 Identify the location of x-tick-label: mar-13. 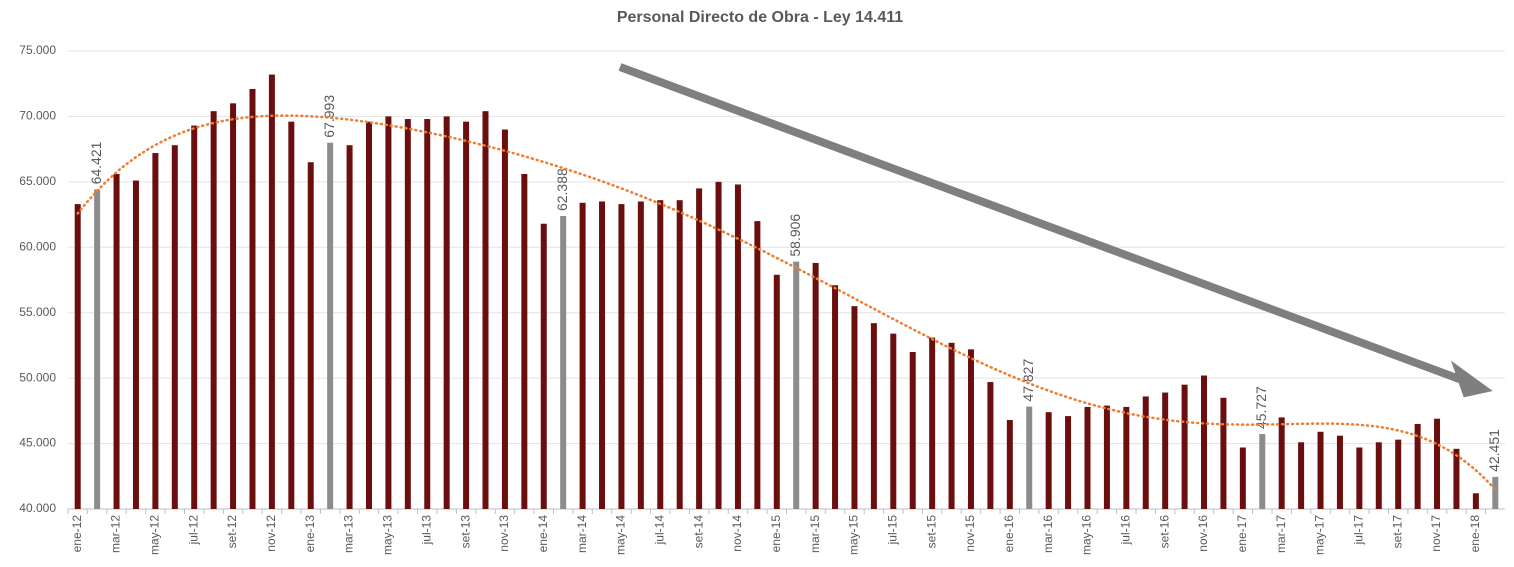
(349, 534).